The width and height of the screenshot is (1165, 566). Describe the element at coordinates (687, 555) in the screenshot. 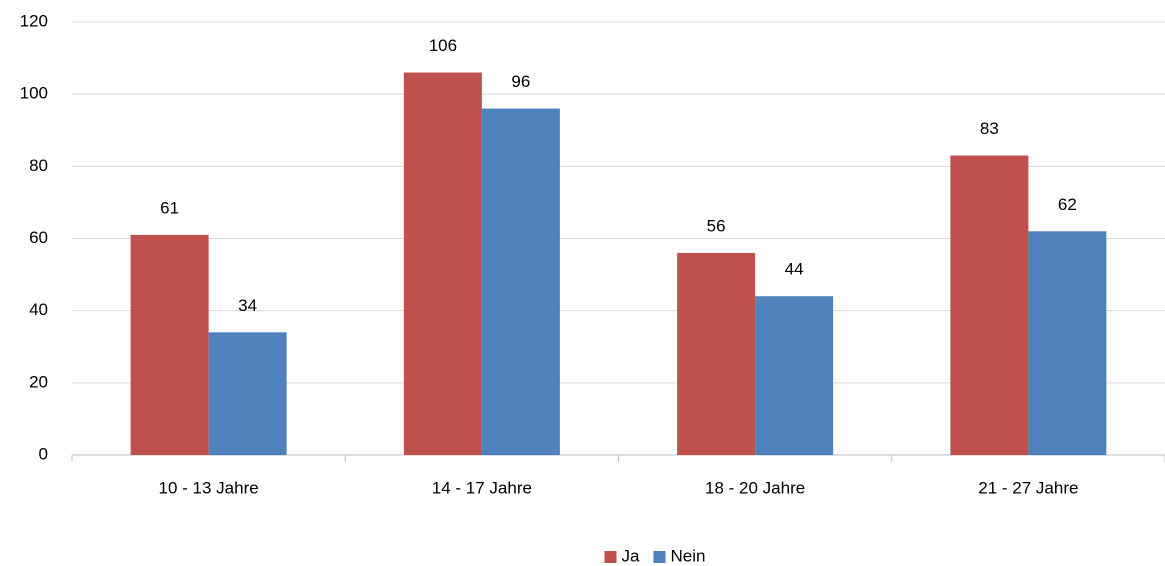

I see `legend-label: Nein` at that location.